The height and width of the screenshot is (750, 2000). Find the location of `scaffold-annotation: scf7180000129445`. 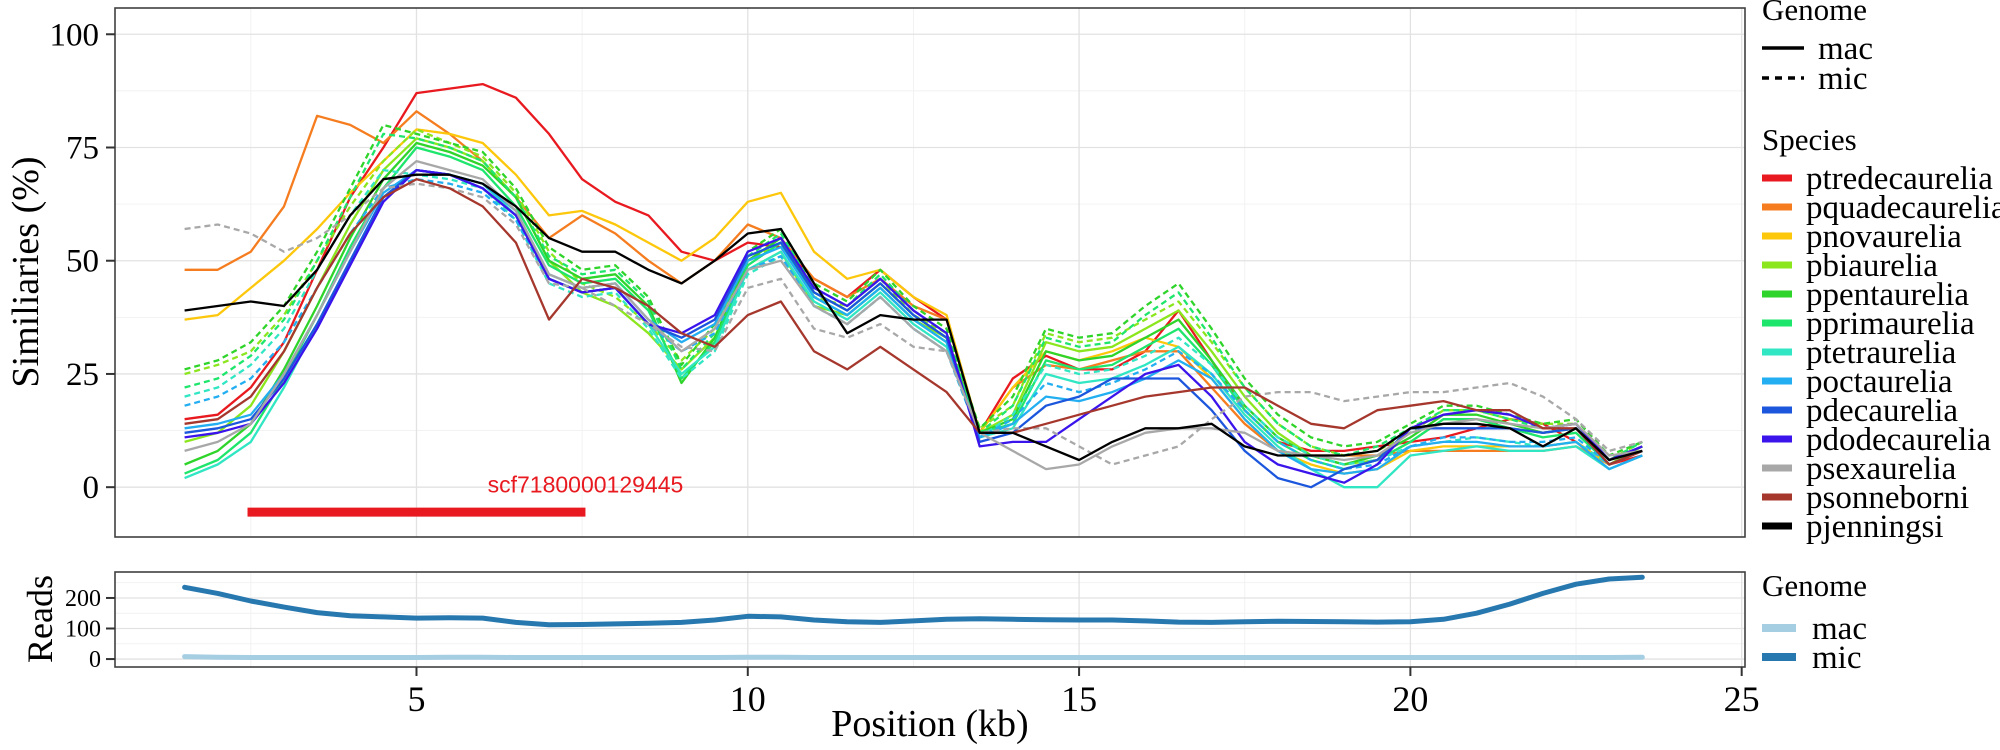

scaffold-annotation: scf7180000129445 is located at coordinates (465, 494).